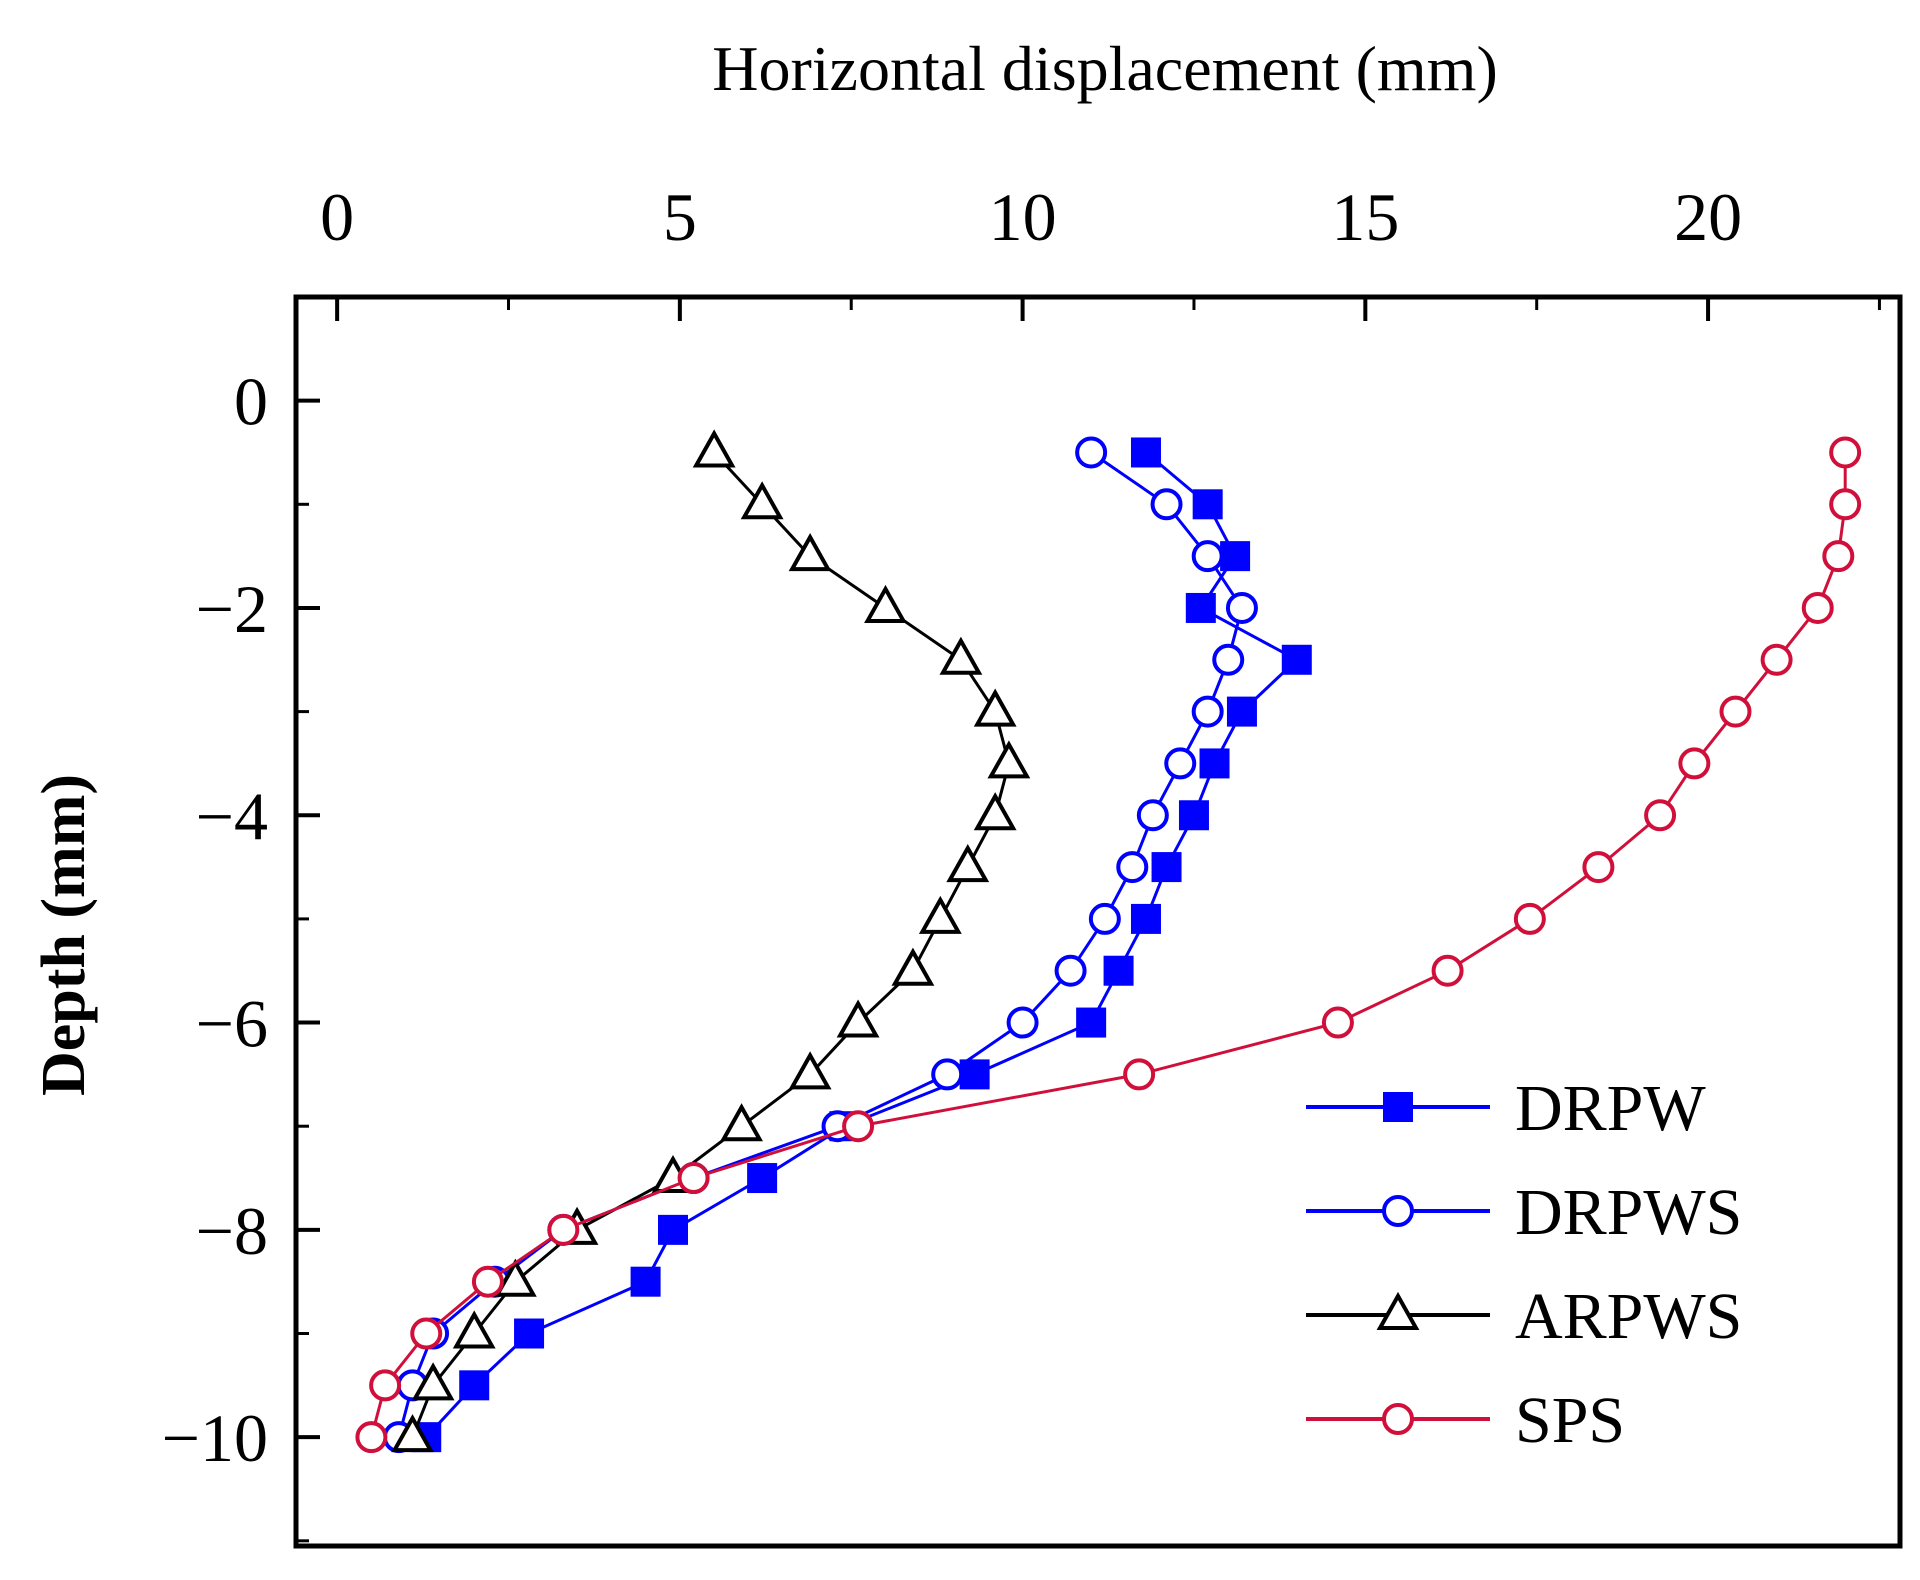  What do you see at coordinates (241, 953) in the screenshot?
I see `y-tick-group: 0 −2 −4 −6 −8 −10` at bounding box center [241, 953].